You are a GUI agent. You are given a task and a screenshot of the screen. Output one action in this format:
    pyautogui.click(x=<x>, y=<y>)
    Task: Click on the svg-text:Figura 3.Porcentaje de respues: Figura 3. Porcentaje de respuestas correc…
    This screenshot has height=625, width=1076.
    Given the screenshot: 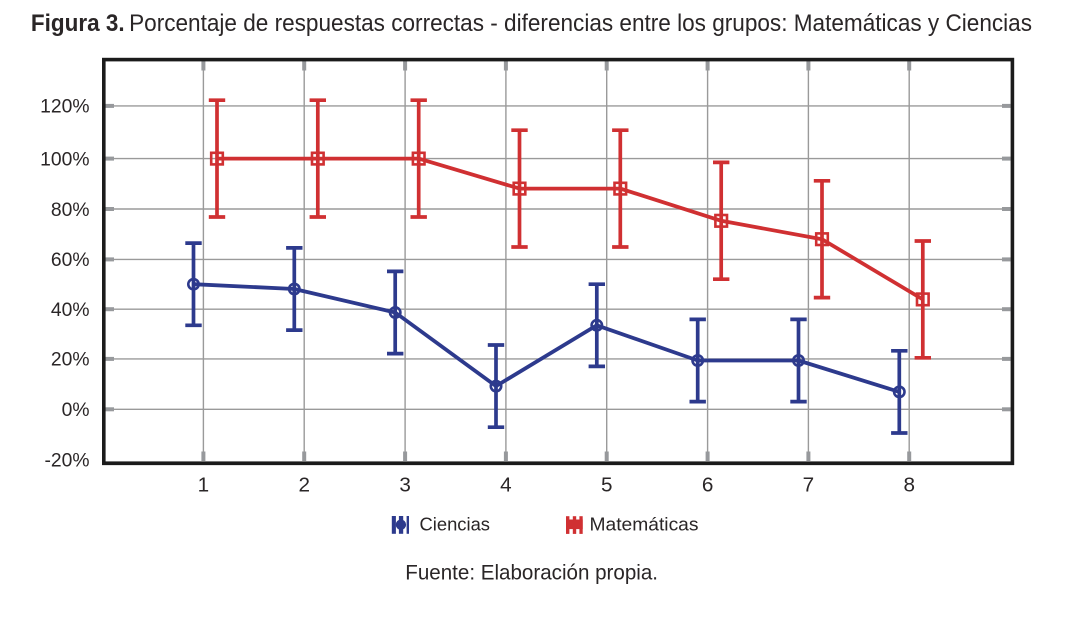 What is the action you would take?
    pyautogui.click(x=531, y=23)
    